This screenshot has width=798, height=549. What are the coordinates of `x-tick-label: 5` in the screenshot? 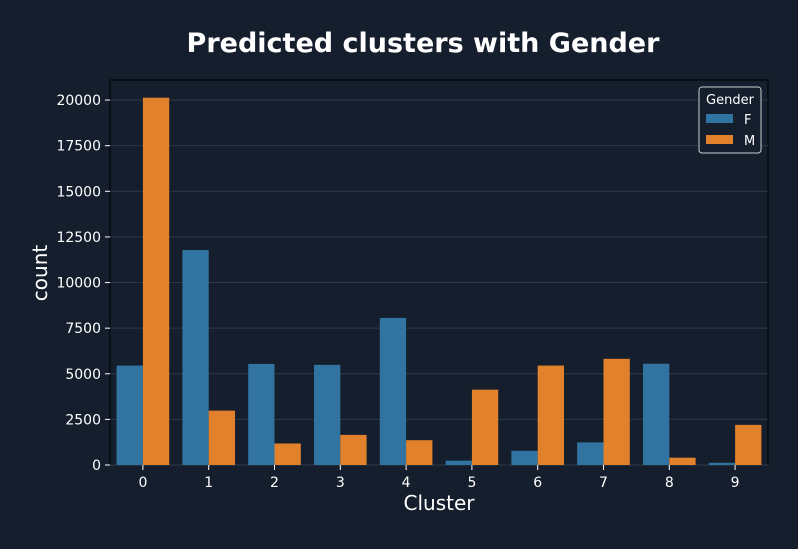 It's located at (471, 483).